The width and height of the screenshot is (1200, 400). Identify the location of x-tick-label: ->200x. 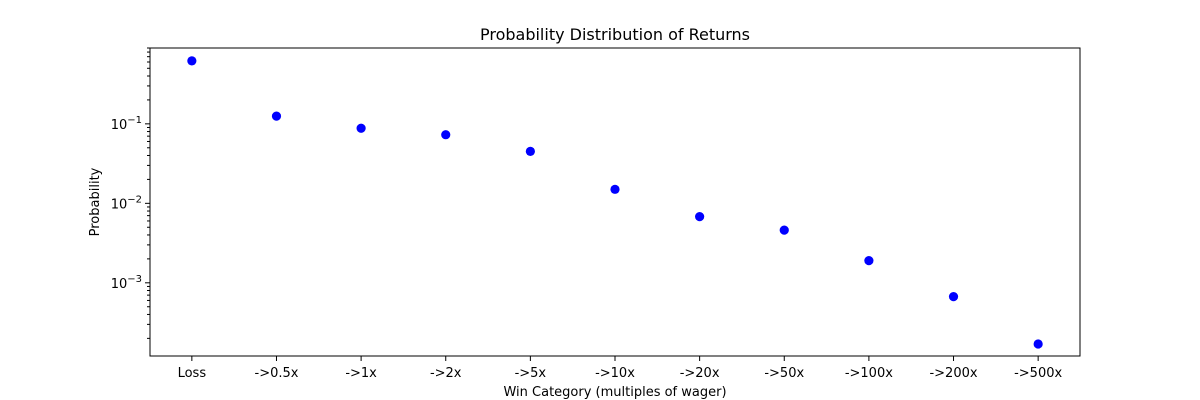
(953, 373).